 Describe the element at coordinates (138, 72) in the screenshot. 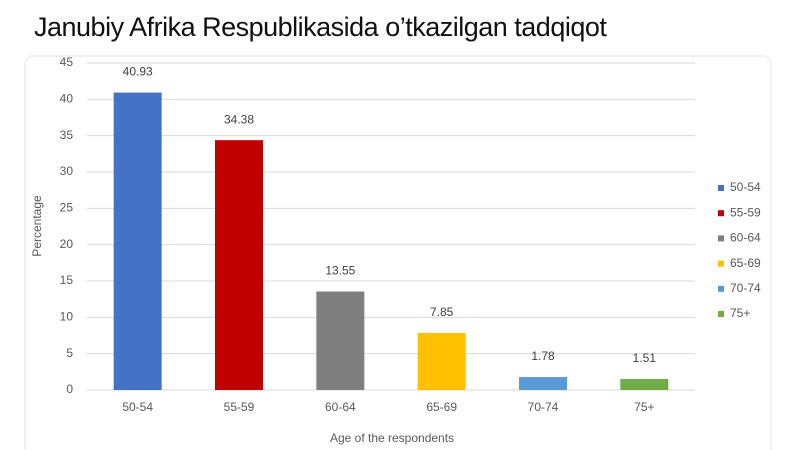

I see `data-label: 40.93` at that location.